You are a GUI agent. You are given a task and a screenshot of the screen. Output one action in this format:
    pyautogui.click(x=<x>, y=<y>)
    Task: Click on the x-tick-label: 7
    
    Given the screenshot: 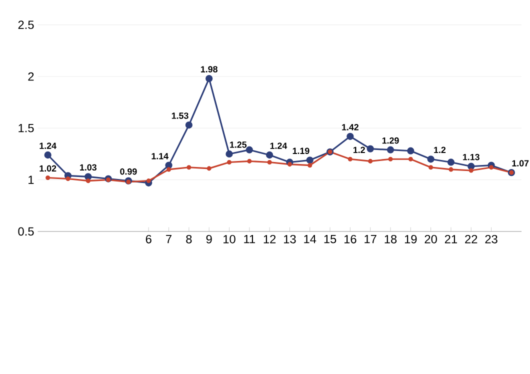 What is the action you would take?
    pyautogui.click(x=169, y=239)
    